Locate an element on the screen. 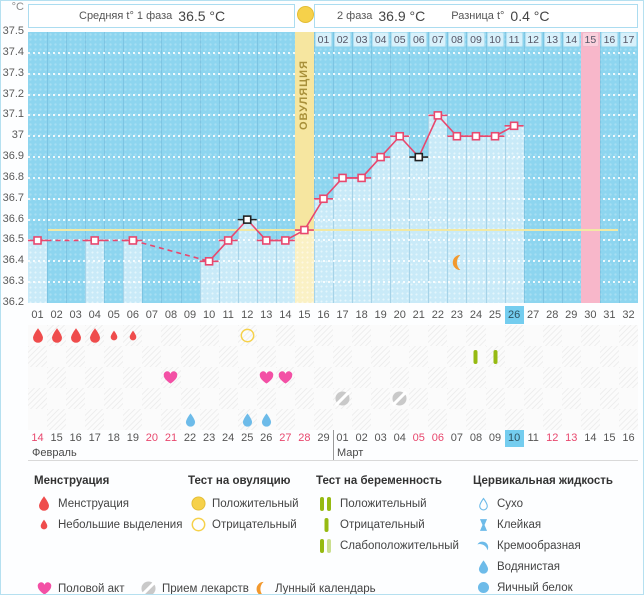 The image size is (644, 595). cycle-day-14: 14 is located at coordinates (285, 315).